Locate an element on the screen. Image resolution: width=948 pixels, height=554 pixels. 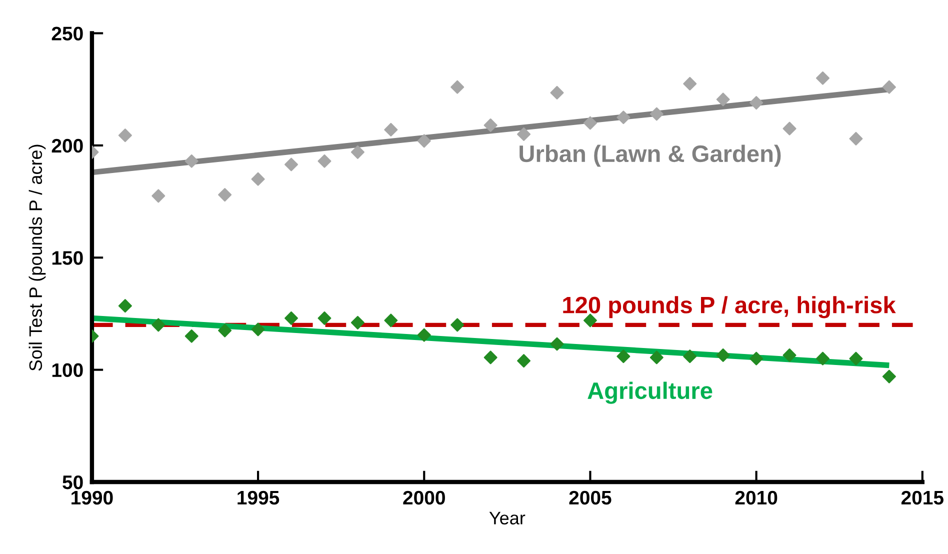
x-axis-title: Year is located at coordinates (507, 518).